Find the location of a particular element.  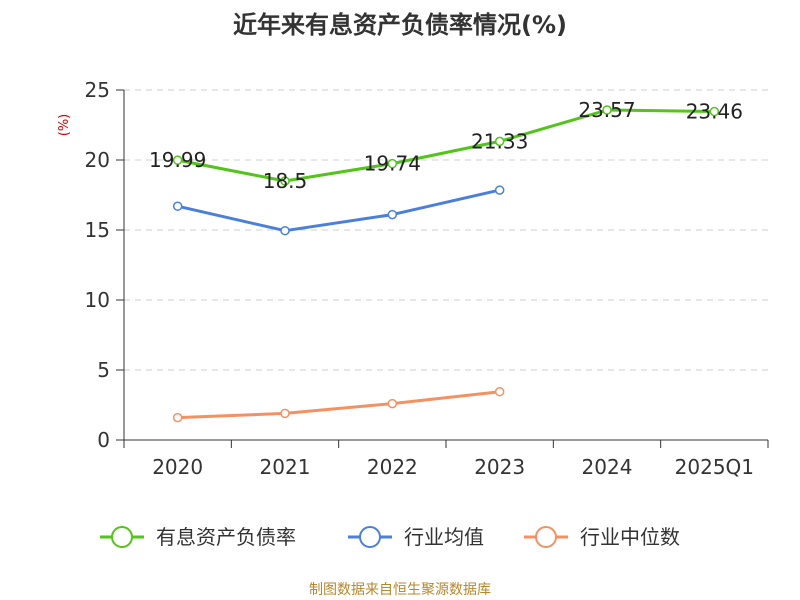

x-tick-label: 2024 is located at coordinates (607, 467).